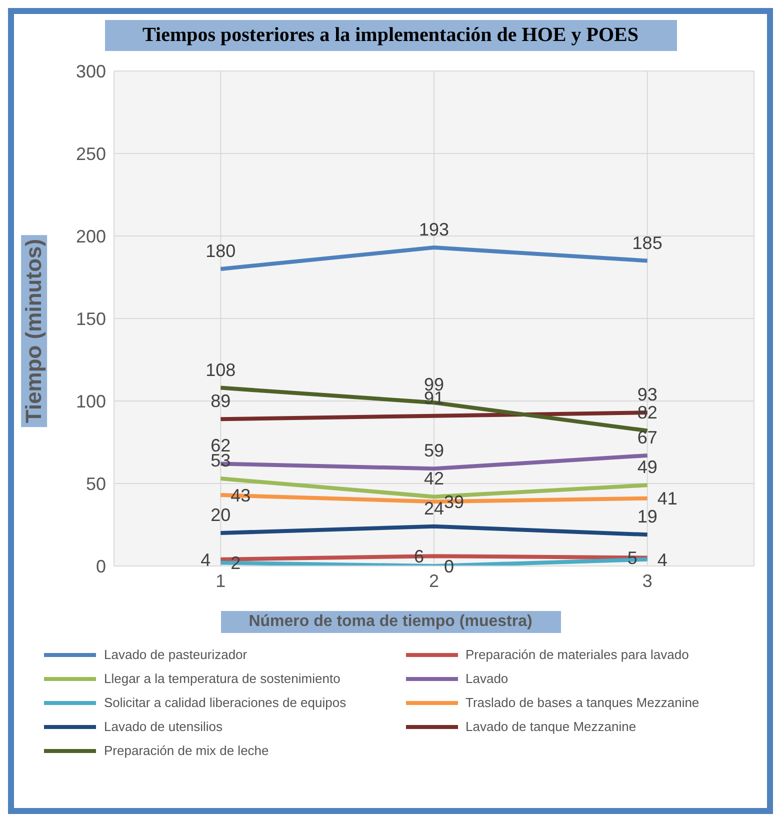 Image resolution: width=783 pixels, height=824 pixels. What do you see at coordinates (176, 654) in the screenshot?
I see `legend-label: Lavado de pasteurizador` at bounding box center [176, 654].